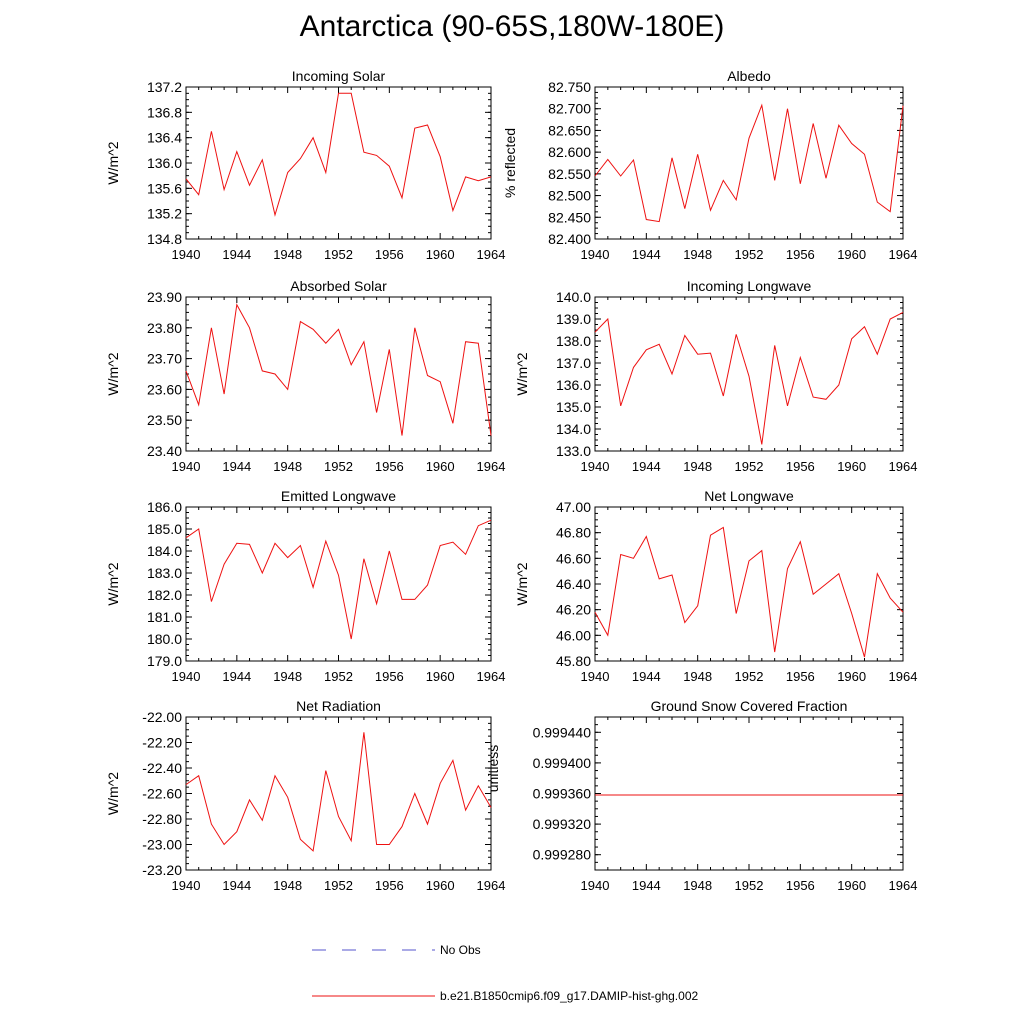  I want to click on figure-title: Antarctica (90-65S,180W-180E), so click(512, 26).